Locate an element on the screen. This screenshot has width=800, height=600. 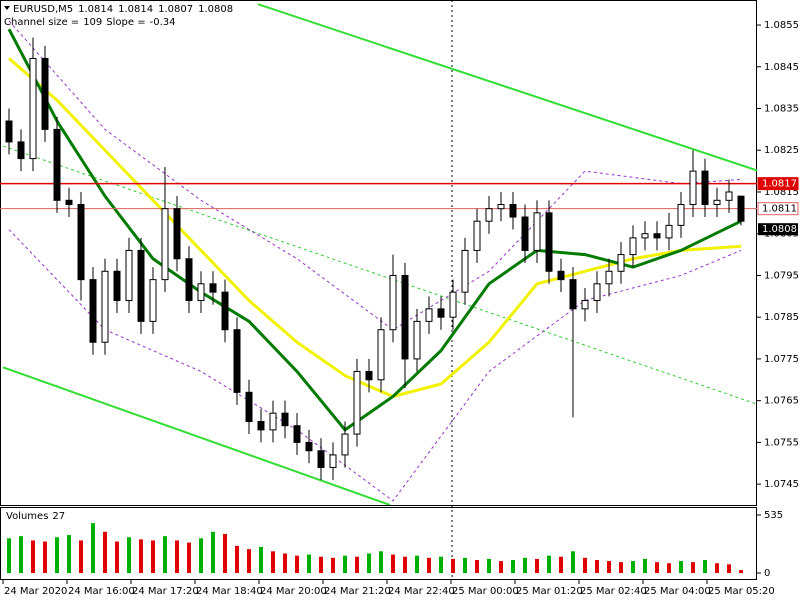
indicator-slope: -0.34 is located at coordinates (163, 22).